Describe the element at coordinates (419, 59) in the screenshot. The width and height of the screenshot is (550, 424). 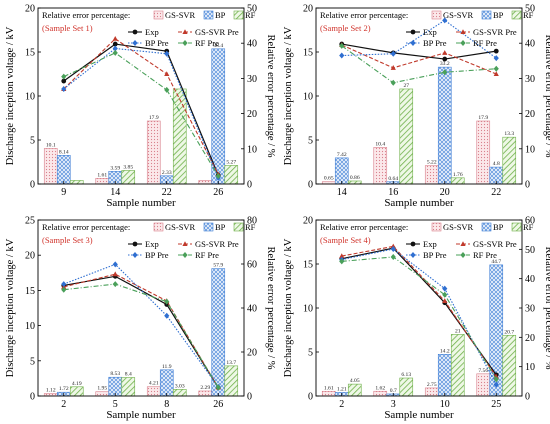
I see `series-line-gs-svr-pre` at that location.